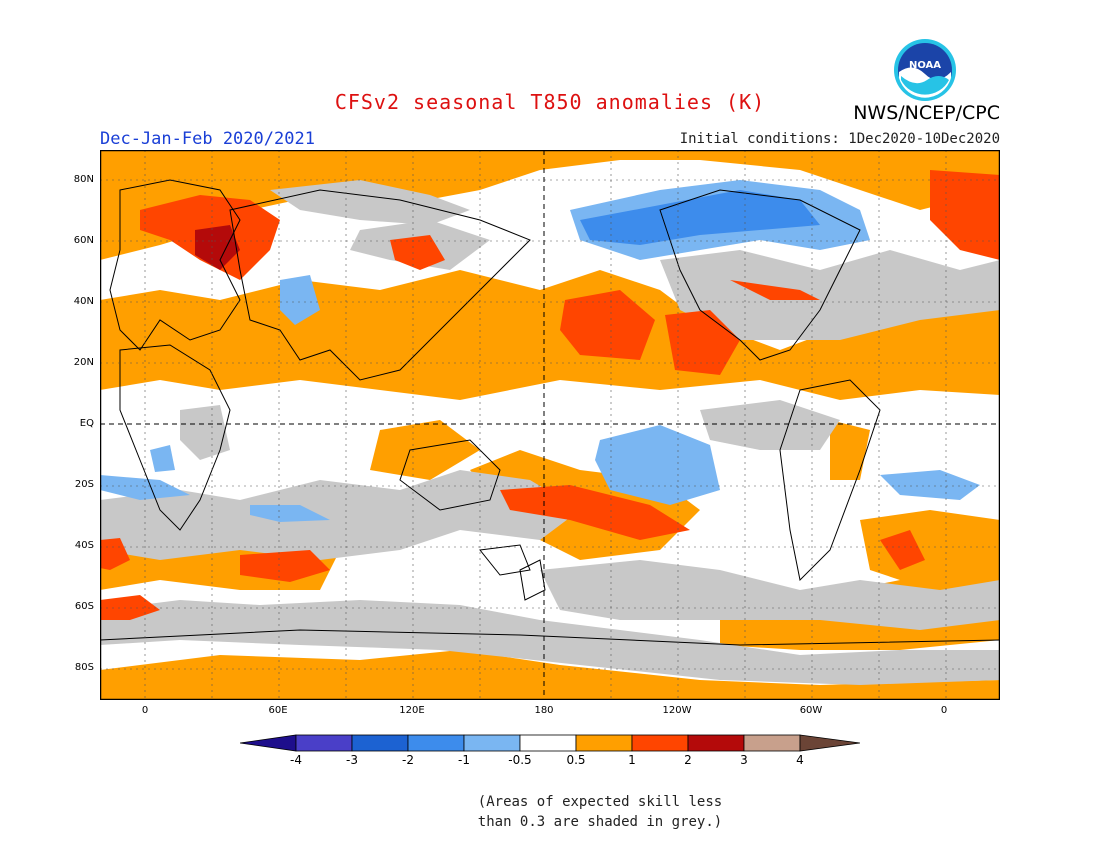 Image resolution: width=1100 pixels, height=850 pixels. I want to click on lat-label: 80S, so click(84, 667).